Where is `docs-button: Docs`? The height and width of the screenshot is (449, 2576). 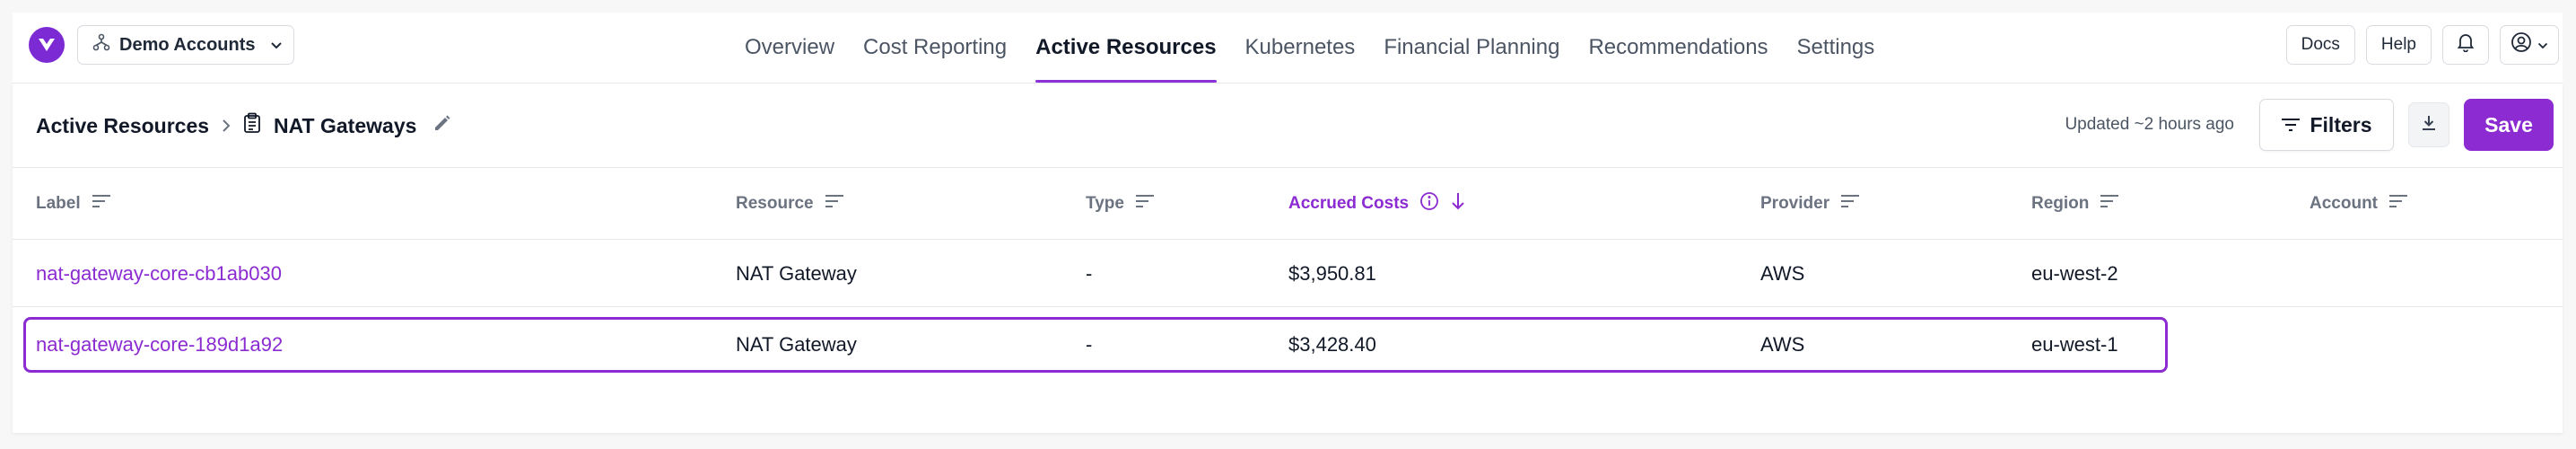 docs-button: Docs is located at coordinates (2320, 45).